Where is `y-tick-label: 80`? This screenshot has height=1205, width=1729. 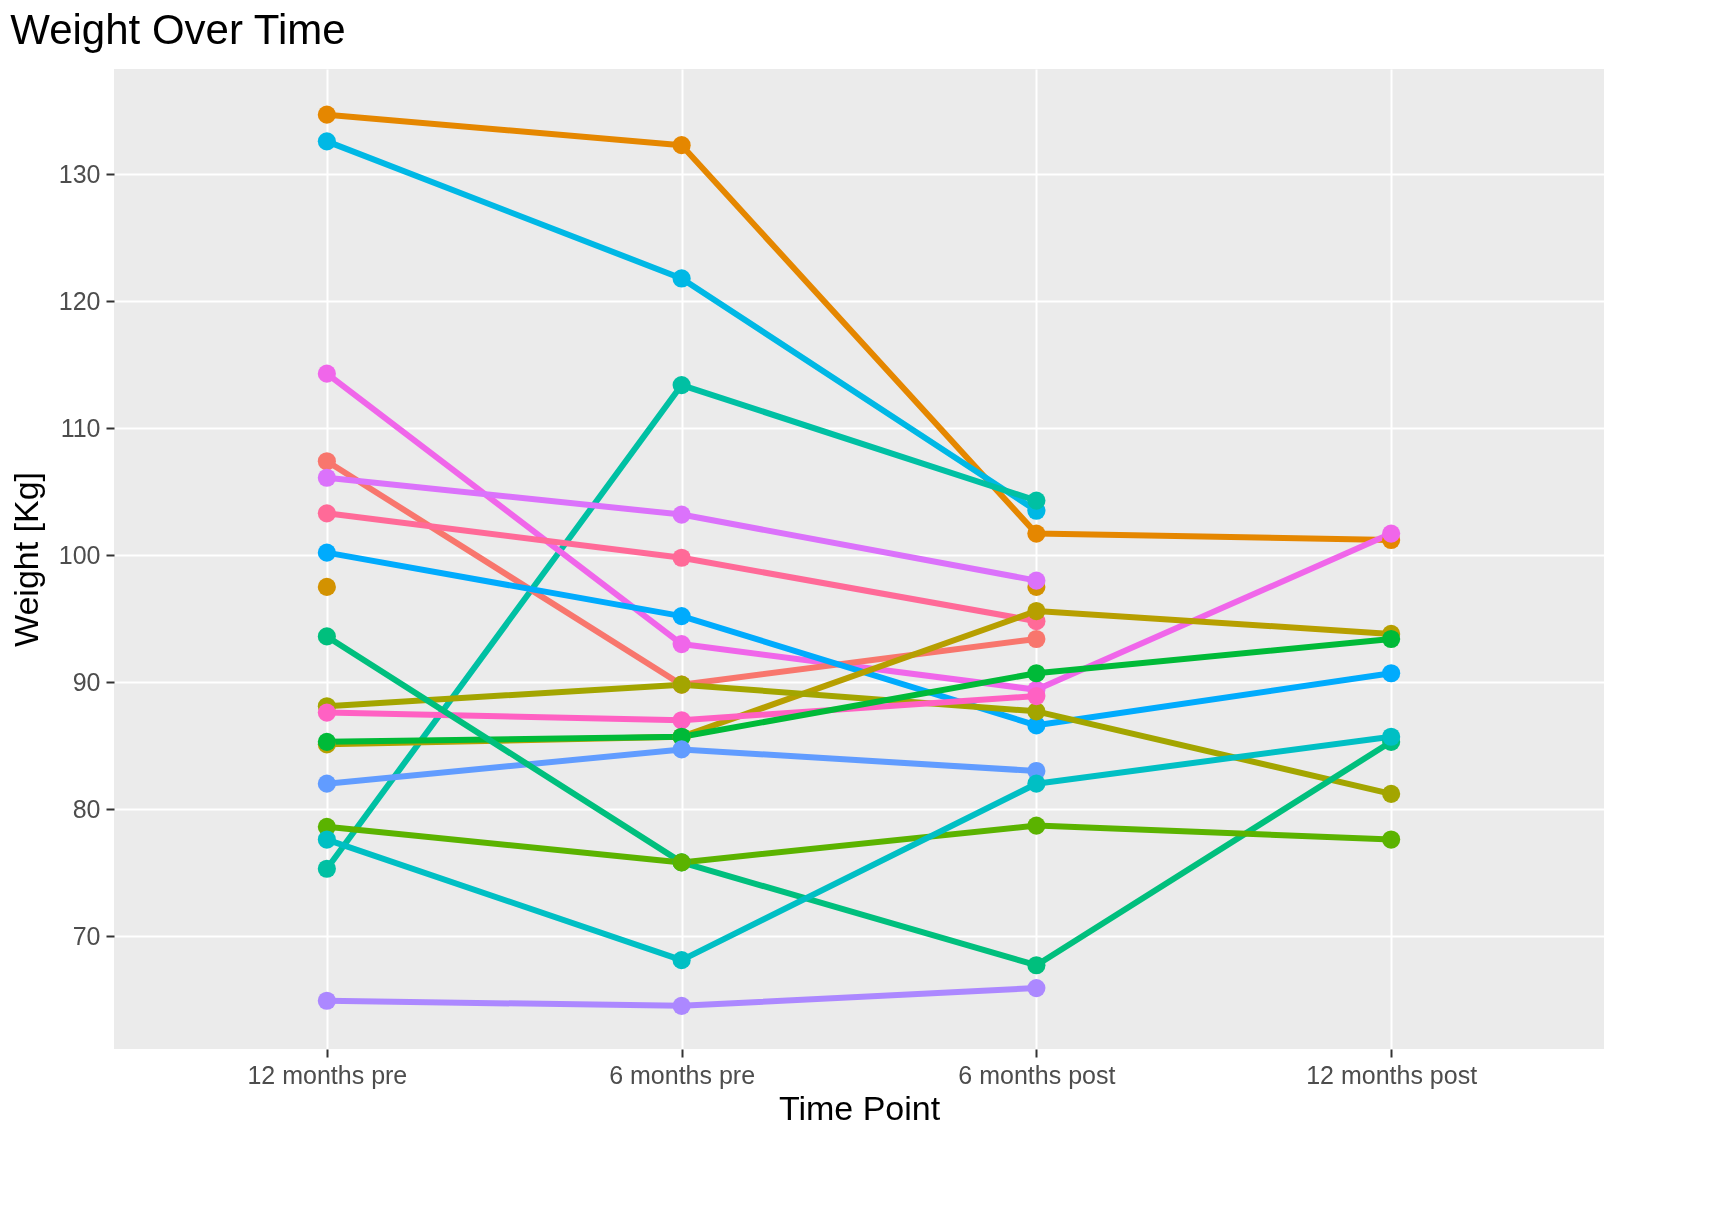 y-tick-label: 80 is located at coordinates (86, 808).